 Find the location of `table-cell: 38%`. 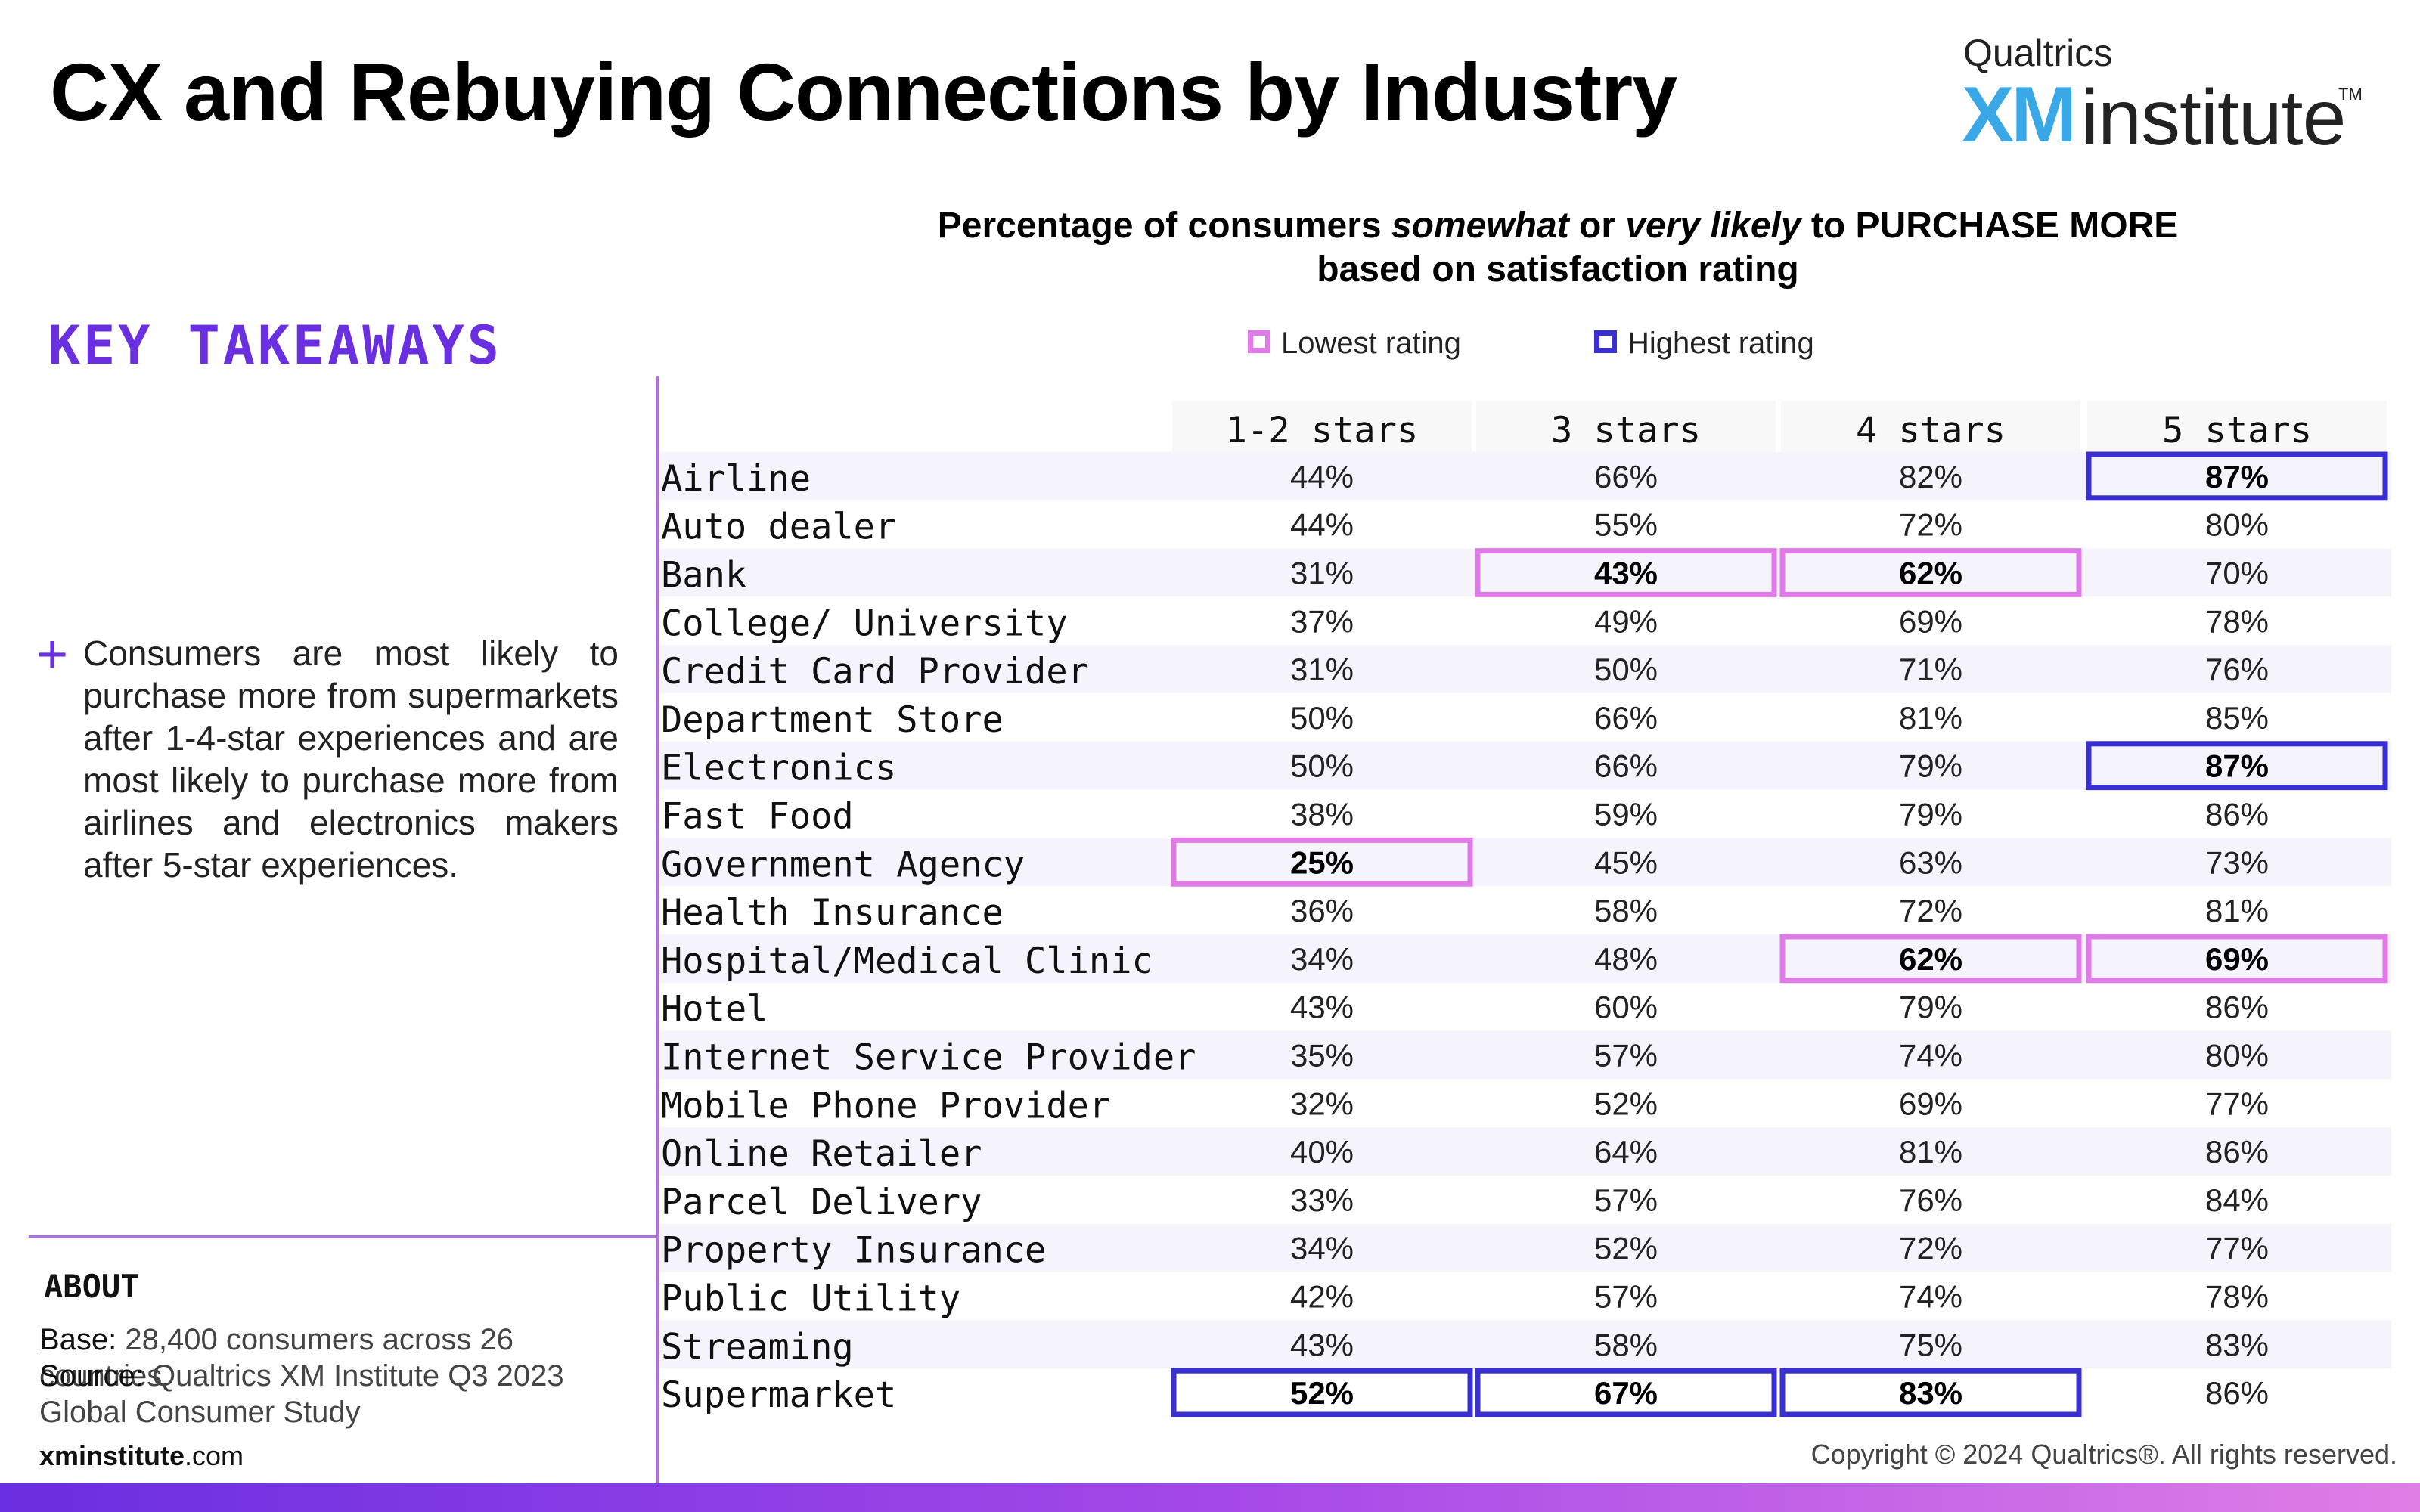

table-cell: 38% is located at coordinates (1322, 815).